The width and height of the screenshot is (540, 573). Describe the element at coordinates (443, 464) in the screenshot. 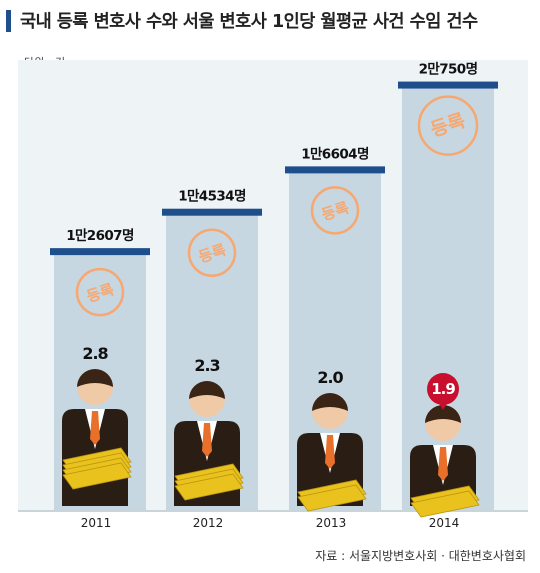

I see `lawyer-tie-2014` at that location.